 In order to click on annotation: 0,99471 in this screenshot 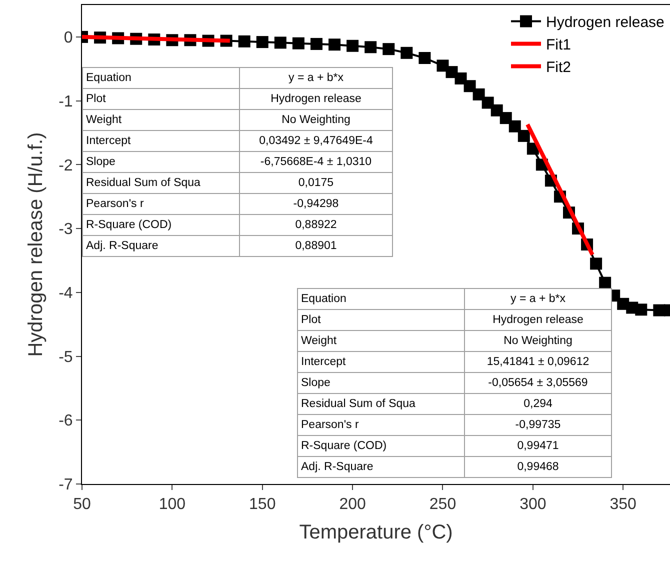, I will do `click(538, 446)`.